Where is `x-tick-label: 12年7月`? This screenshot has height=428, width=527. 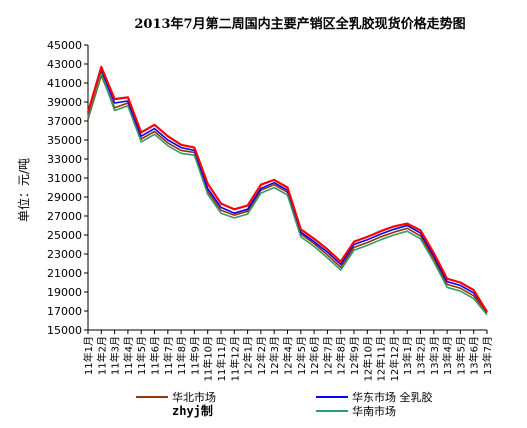 x-tick-label: 12年7月 is located at coordinates (327, 355).